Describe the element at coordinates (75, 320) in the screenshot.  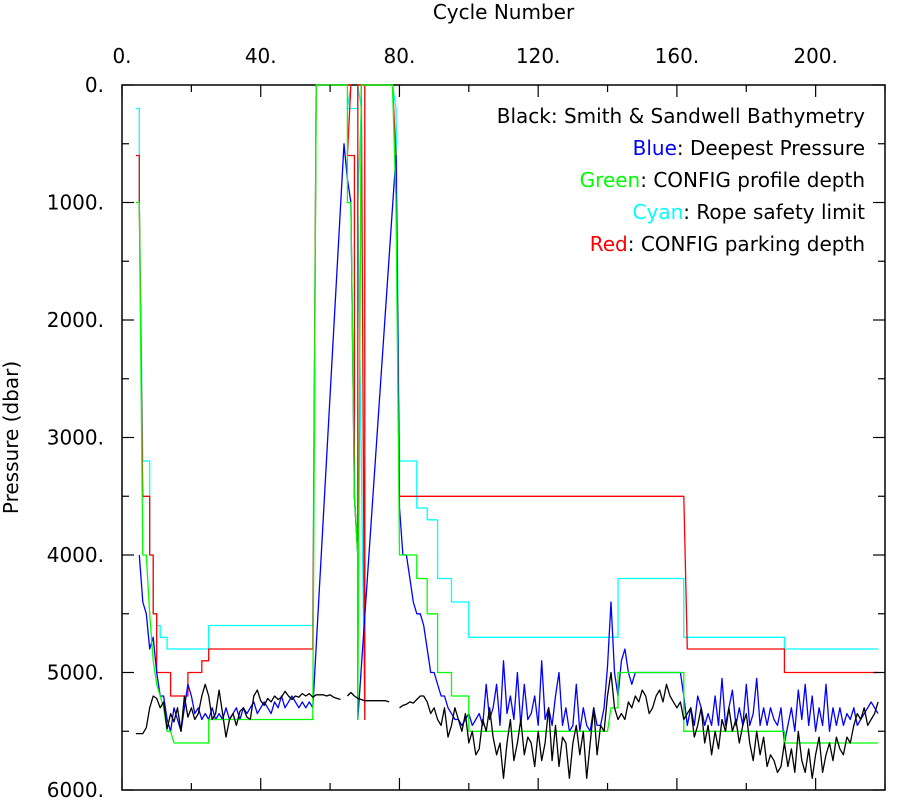
I see `y-tick-label: 2000.` at that location.